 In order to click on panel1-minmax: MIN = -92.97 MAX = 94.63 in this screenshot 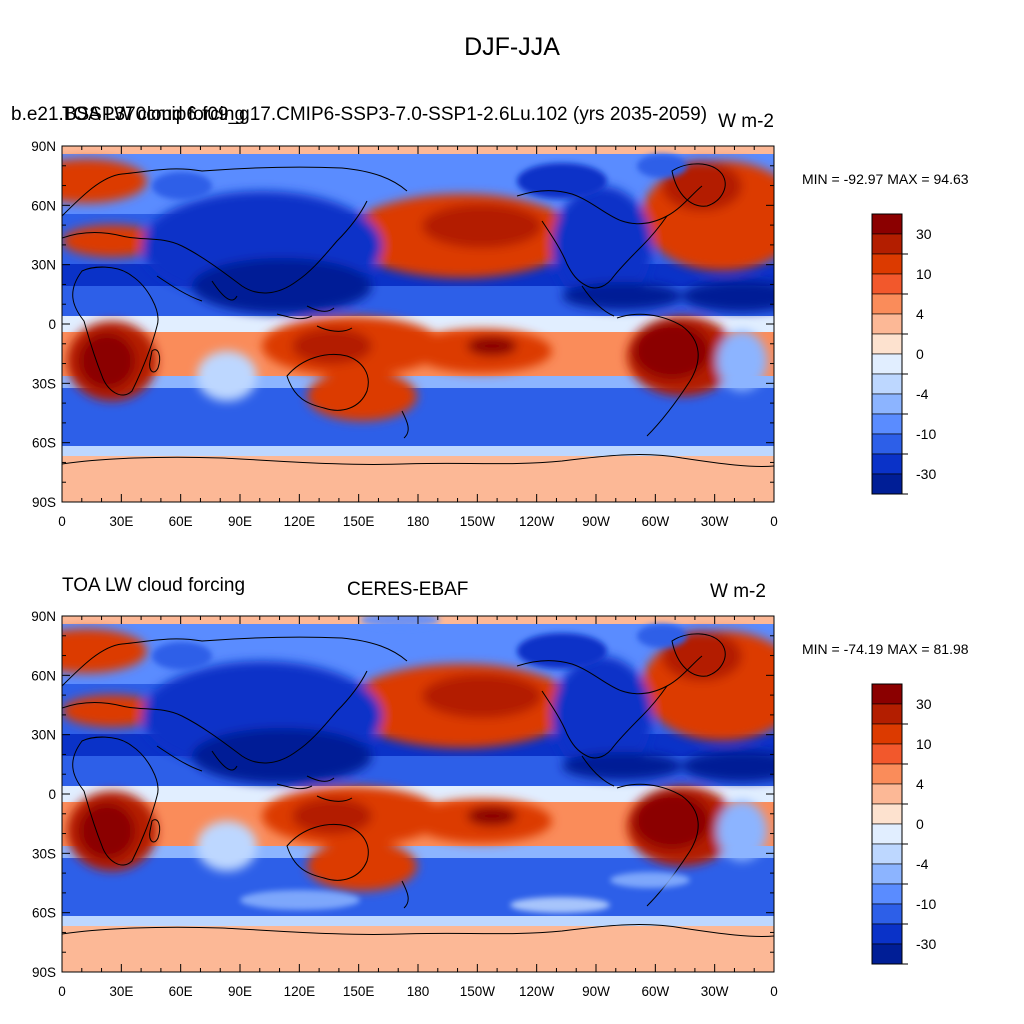, I will do `click(885, 179)`.